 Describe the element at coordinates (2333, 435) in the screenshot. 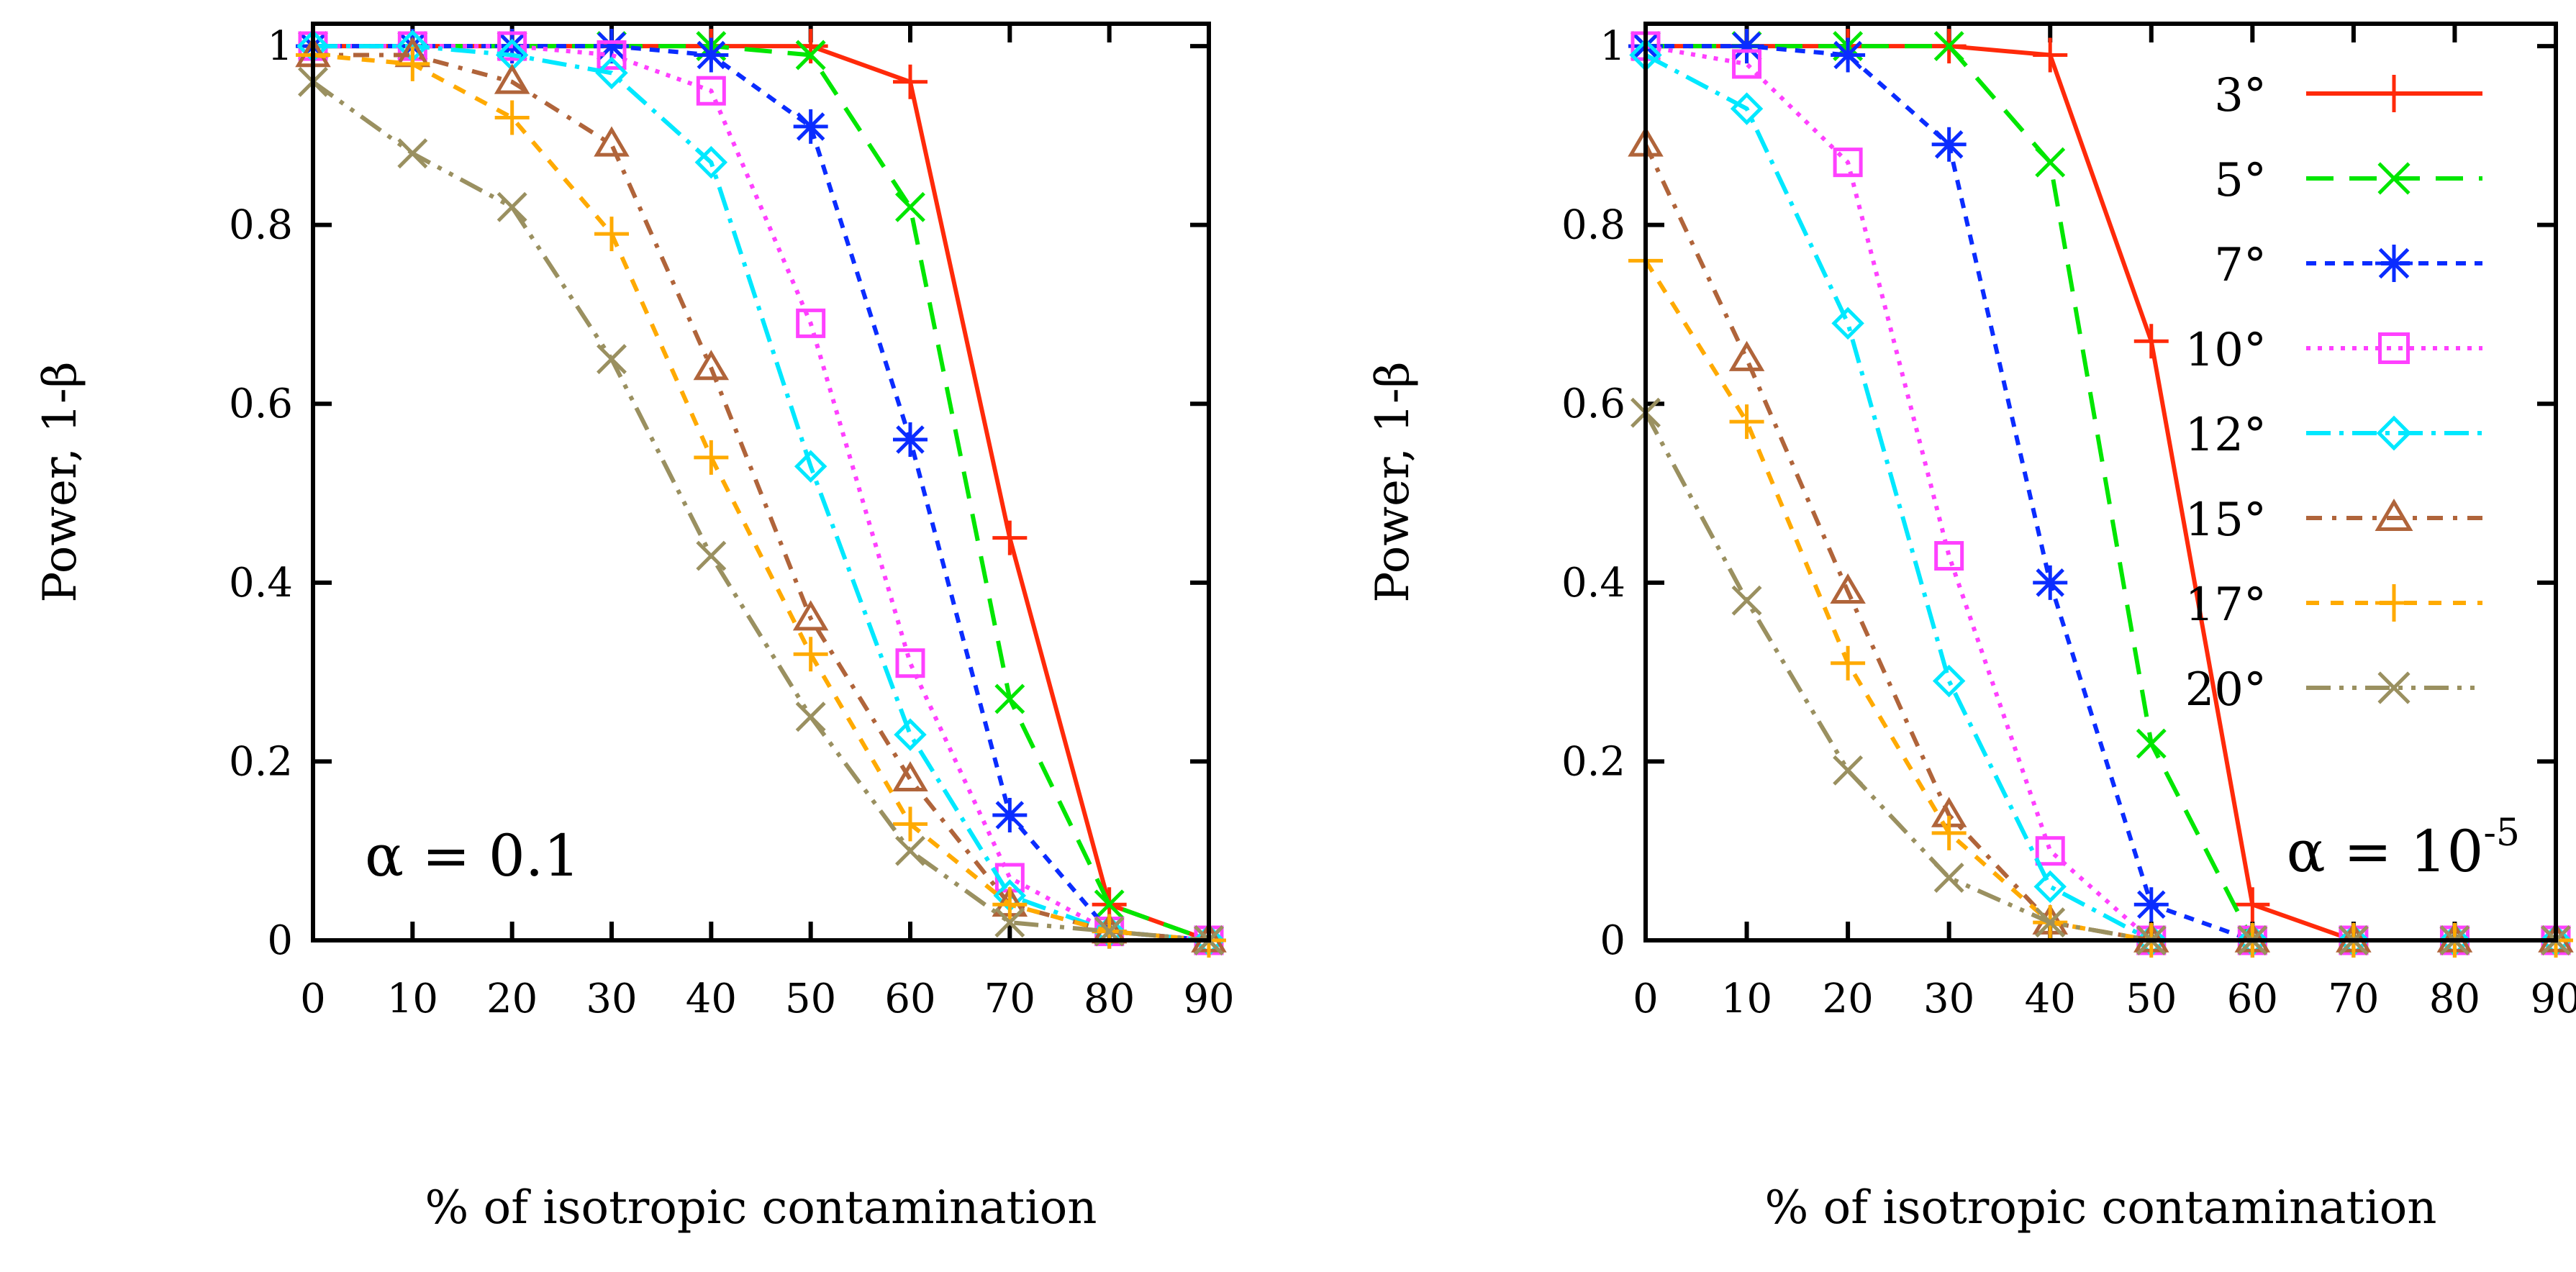

I see `legend-entry: 12°` at that location.